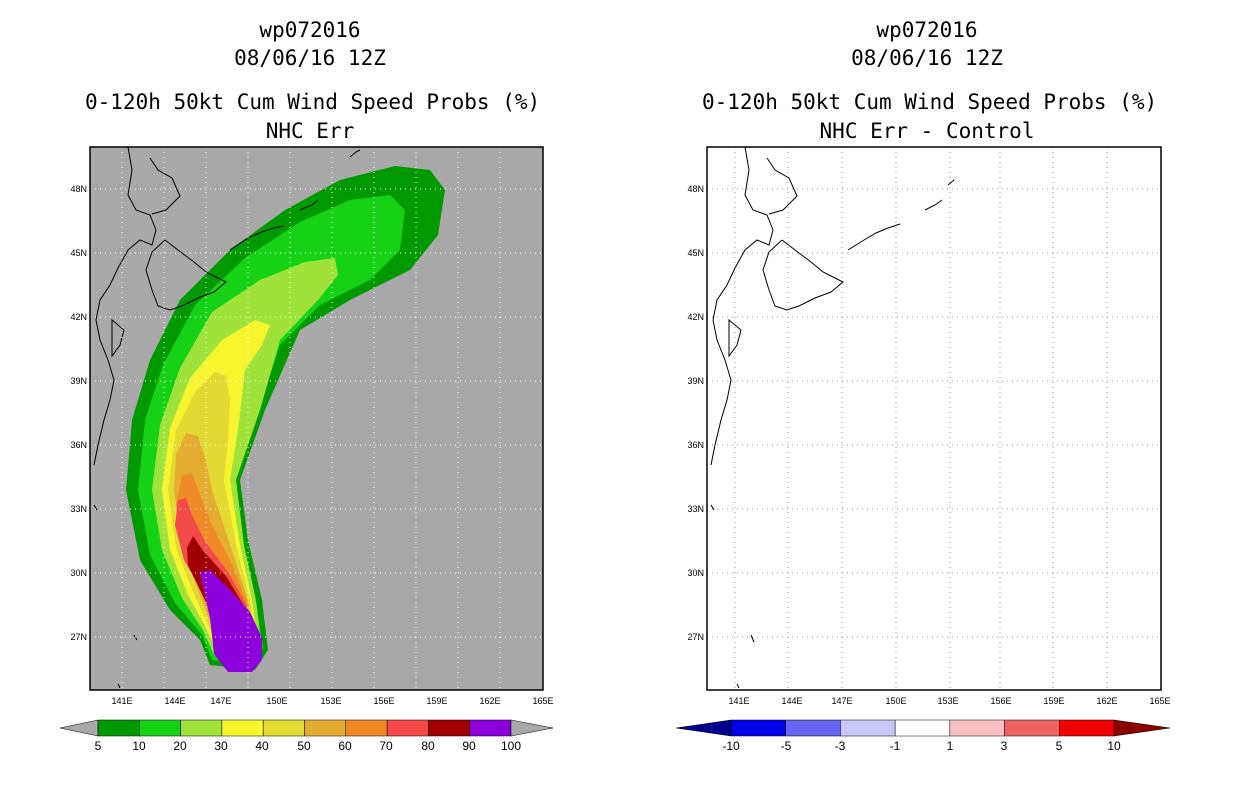 This screenshot has width=1236, height=800. I want to click on left-lon-tick: 150E, so click(276, 701).